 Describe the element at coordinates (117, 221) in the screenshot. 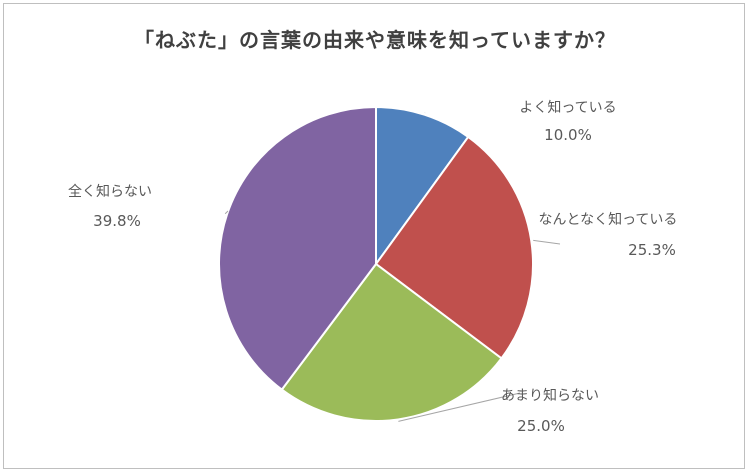

I see `slice-value-label: 39.8%` at that location.